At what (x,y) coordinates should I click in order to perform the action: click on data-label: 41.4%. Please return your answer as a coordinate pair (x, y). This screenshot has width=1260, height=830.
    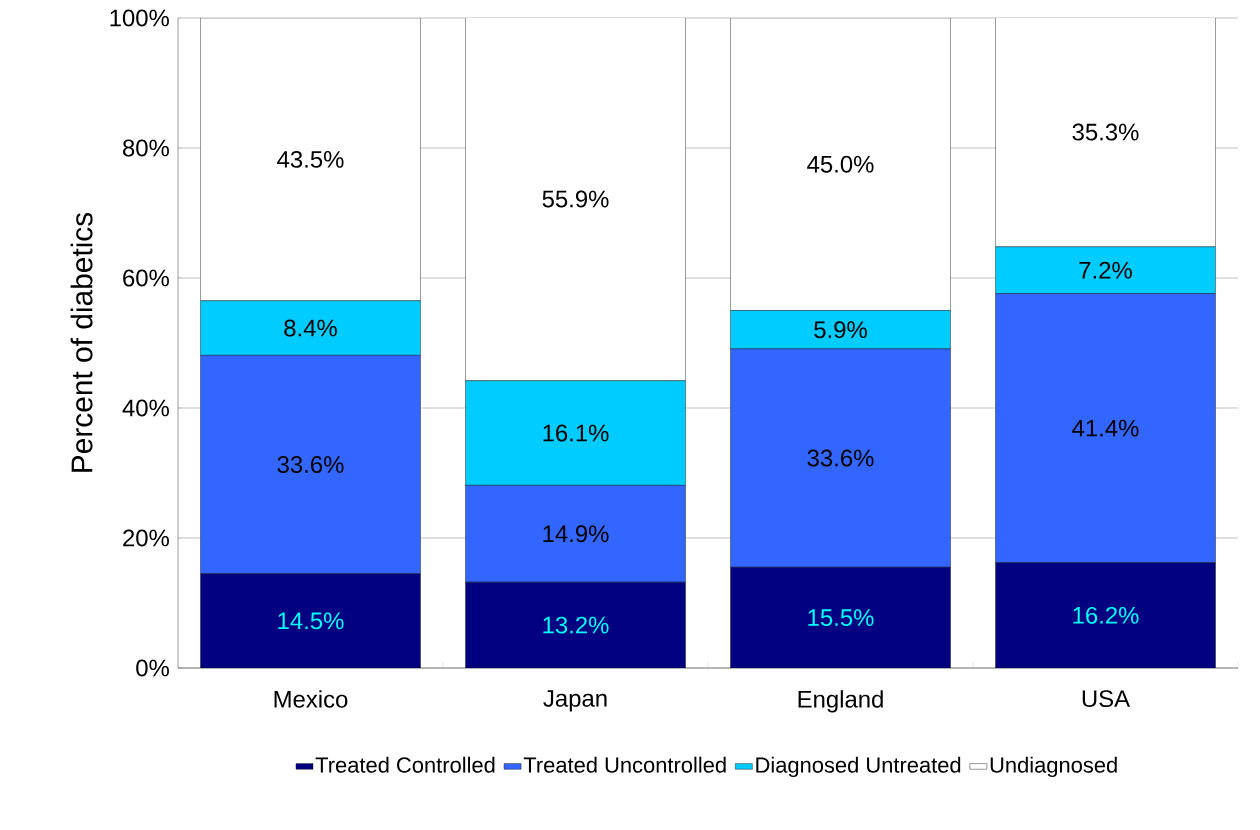
    Looking at the image, I should click on (1105, 428).